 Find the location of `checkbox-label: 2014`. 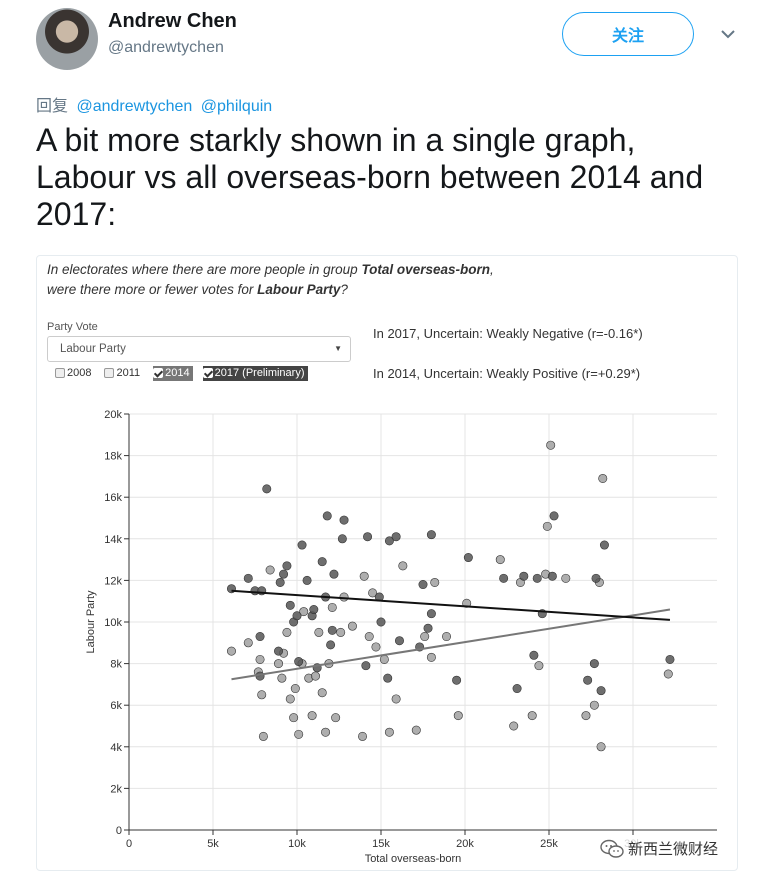

checkbox-label: 2014 is located at coordinates (177, 373).